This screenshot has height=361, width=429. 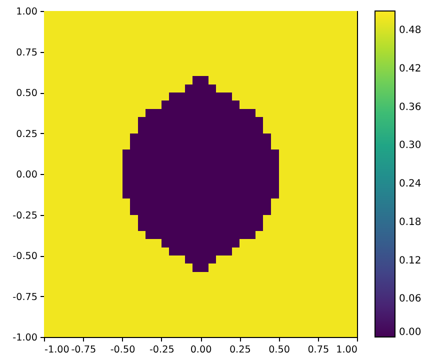 I want to click on x-tick-label: 0.25, so click(x=240, y=350).